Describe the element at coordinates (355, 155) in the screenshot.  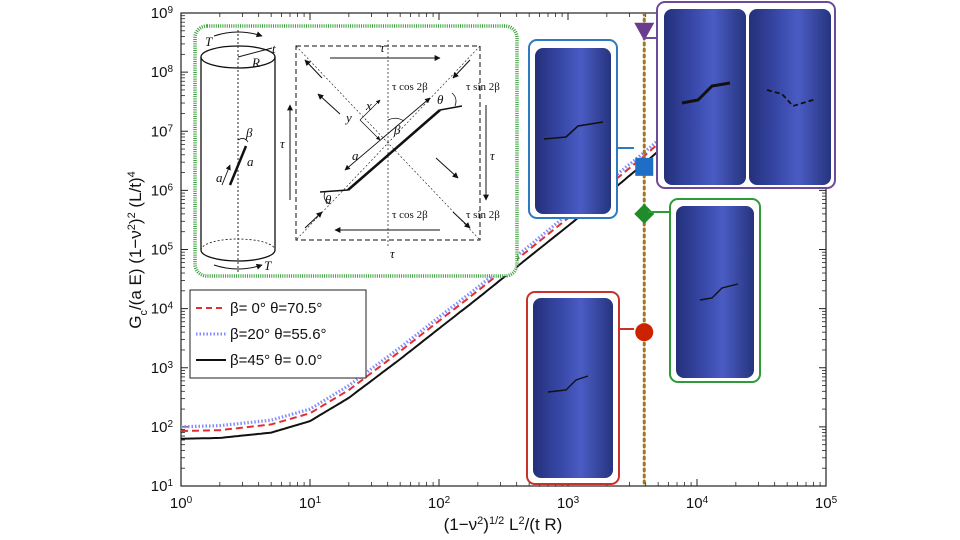
I see `sq-label-a: a` at that location.